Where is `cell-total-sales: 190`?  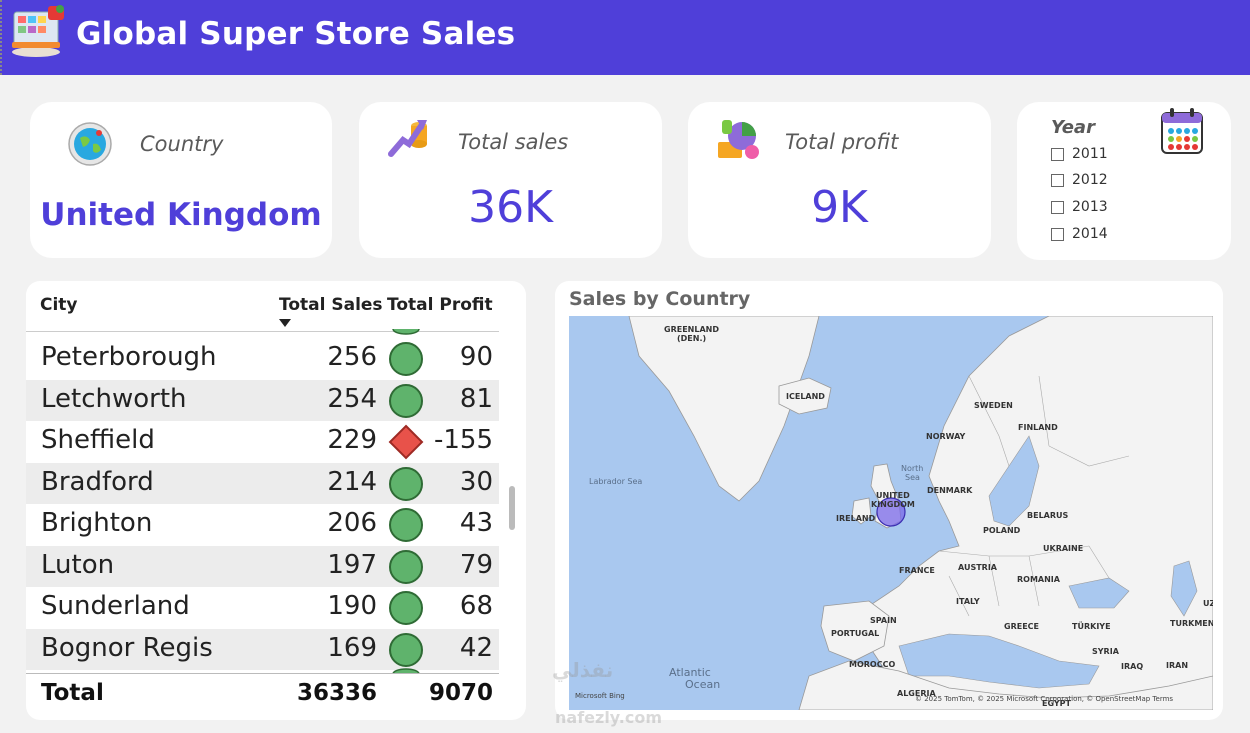
cell-total-sales: 190 is located at coordinates (352, 606).